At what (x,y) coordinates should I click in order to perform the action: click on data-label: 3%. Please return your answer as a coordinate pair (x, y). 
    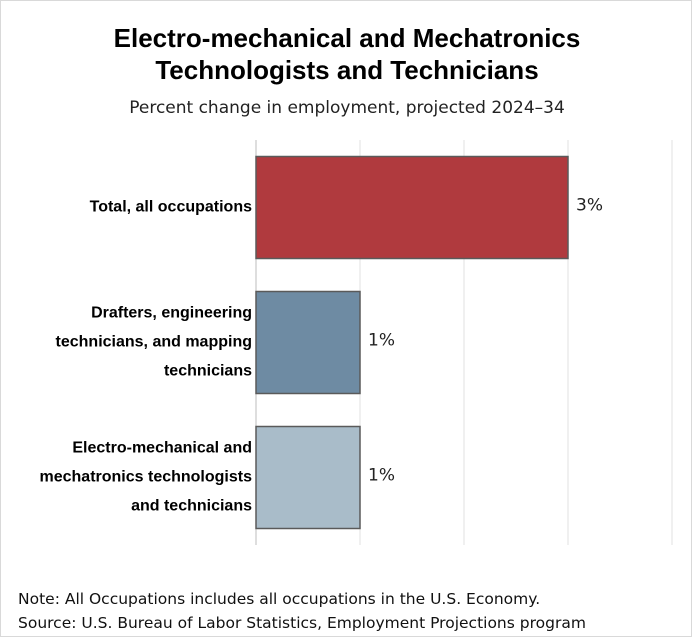
    Looking at the image, I should click on (589, 206).